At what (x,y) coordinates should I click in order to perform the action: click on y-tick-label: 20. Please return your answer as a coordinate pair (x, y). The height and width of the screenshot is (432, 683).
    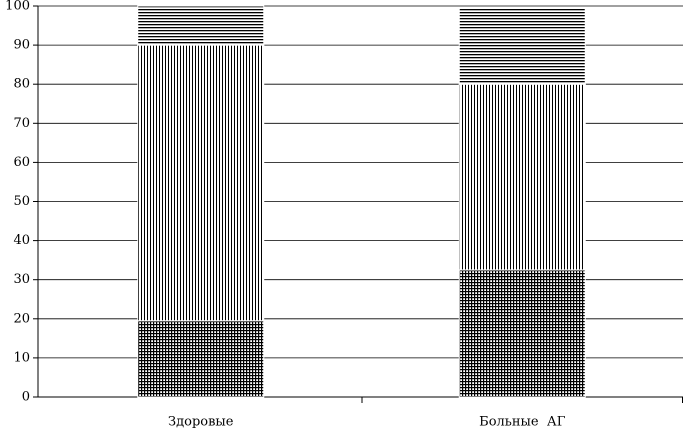
    Looking at the image, I should click on (21, 318).